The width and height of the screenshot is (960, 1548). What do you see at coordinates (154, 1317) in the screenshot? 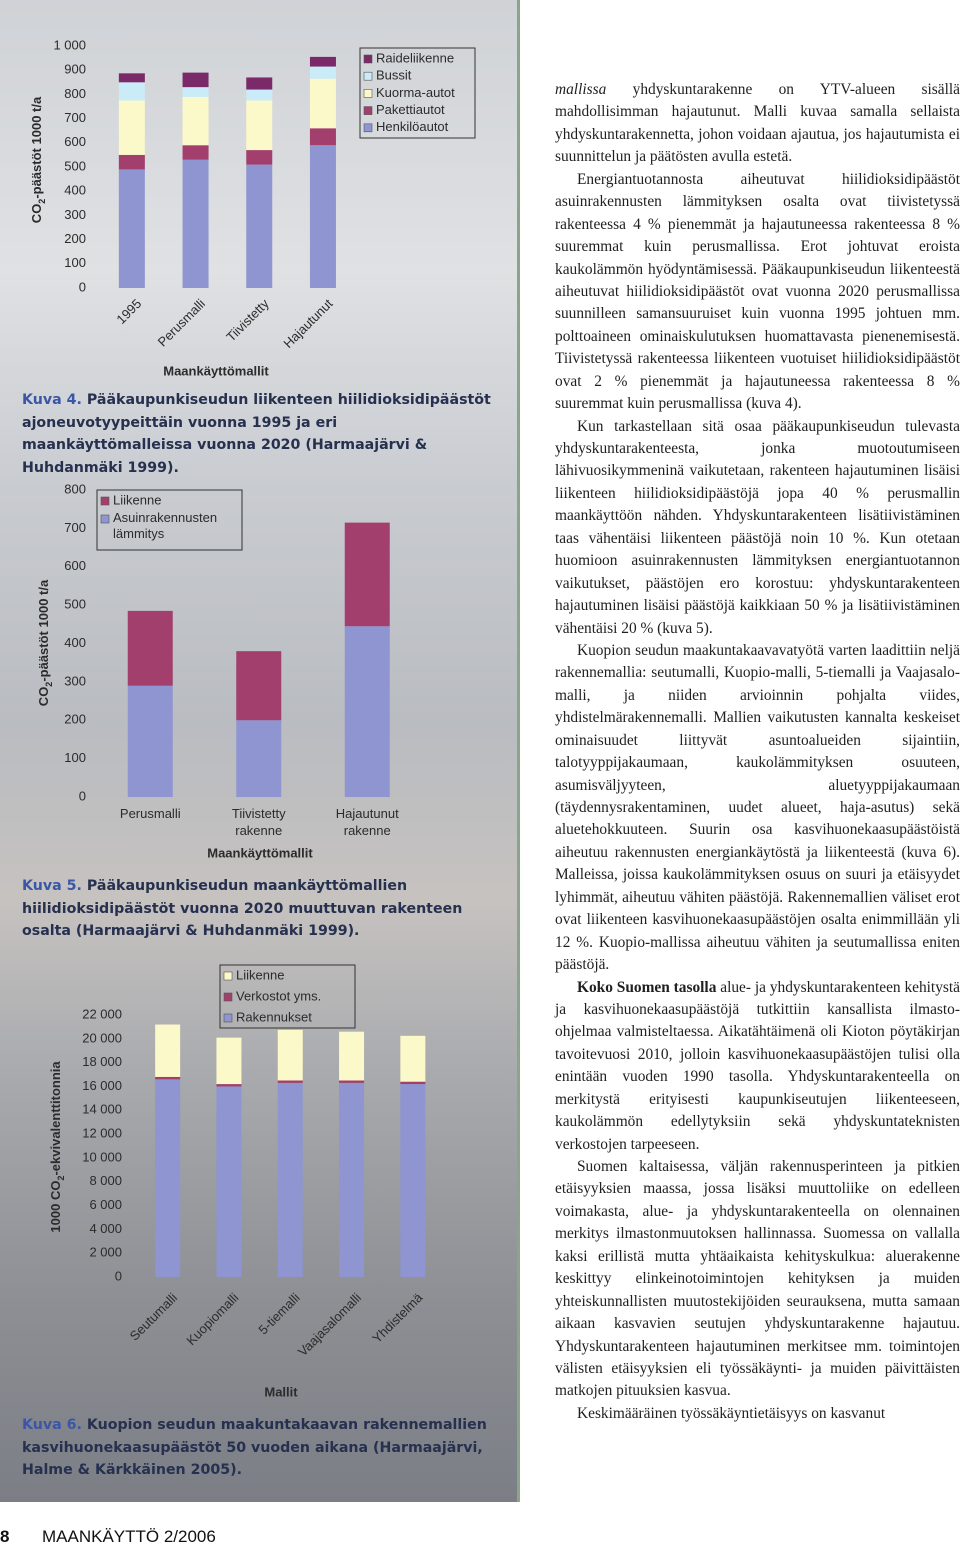
I see `x-tick-label: Seutumalli` at bounding box center [154, 1317].